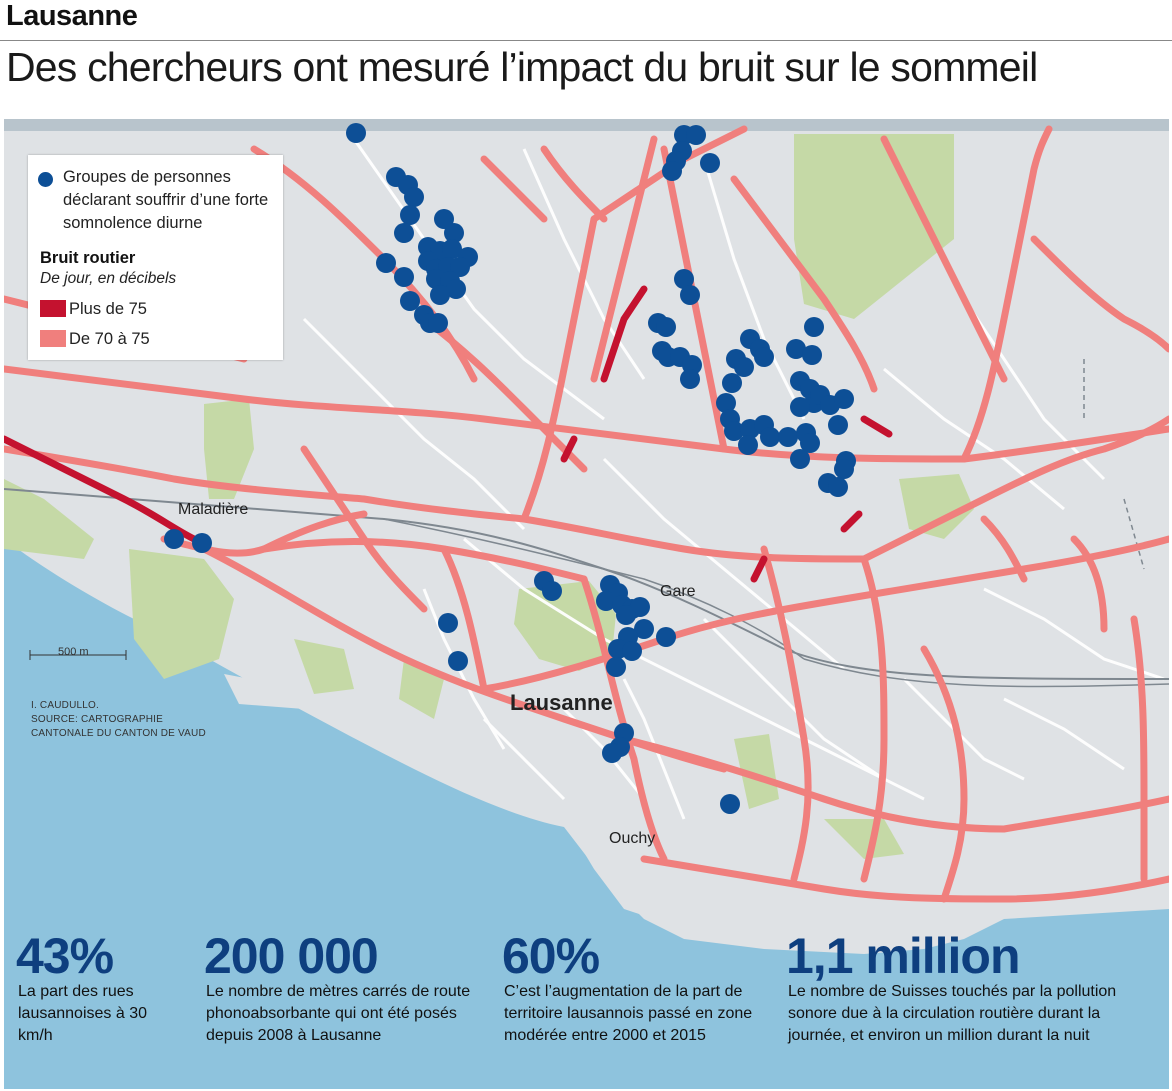 The height and width of the screenshot is (1091, 1172). Describe the element at coordinates (609, 869) in the screenshot. I see `ouchy-port` at that location.